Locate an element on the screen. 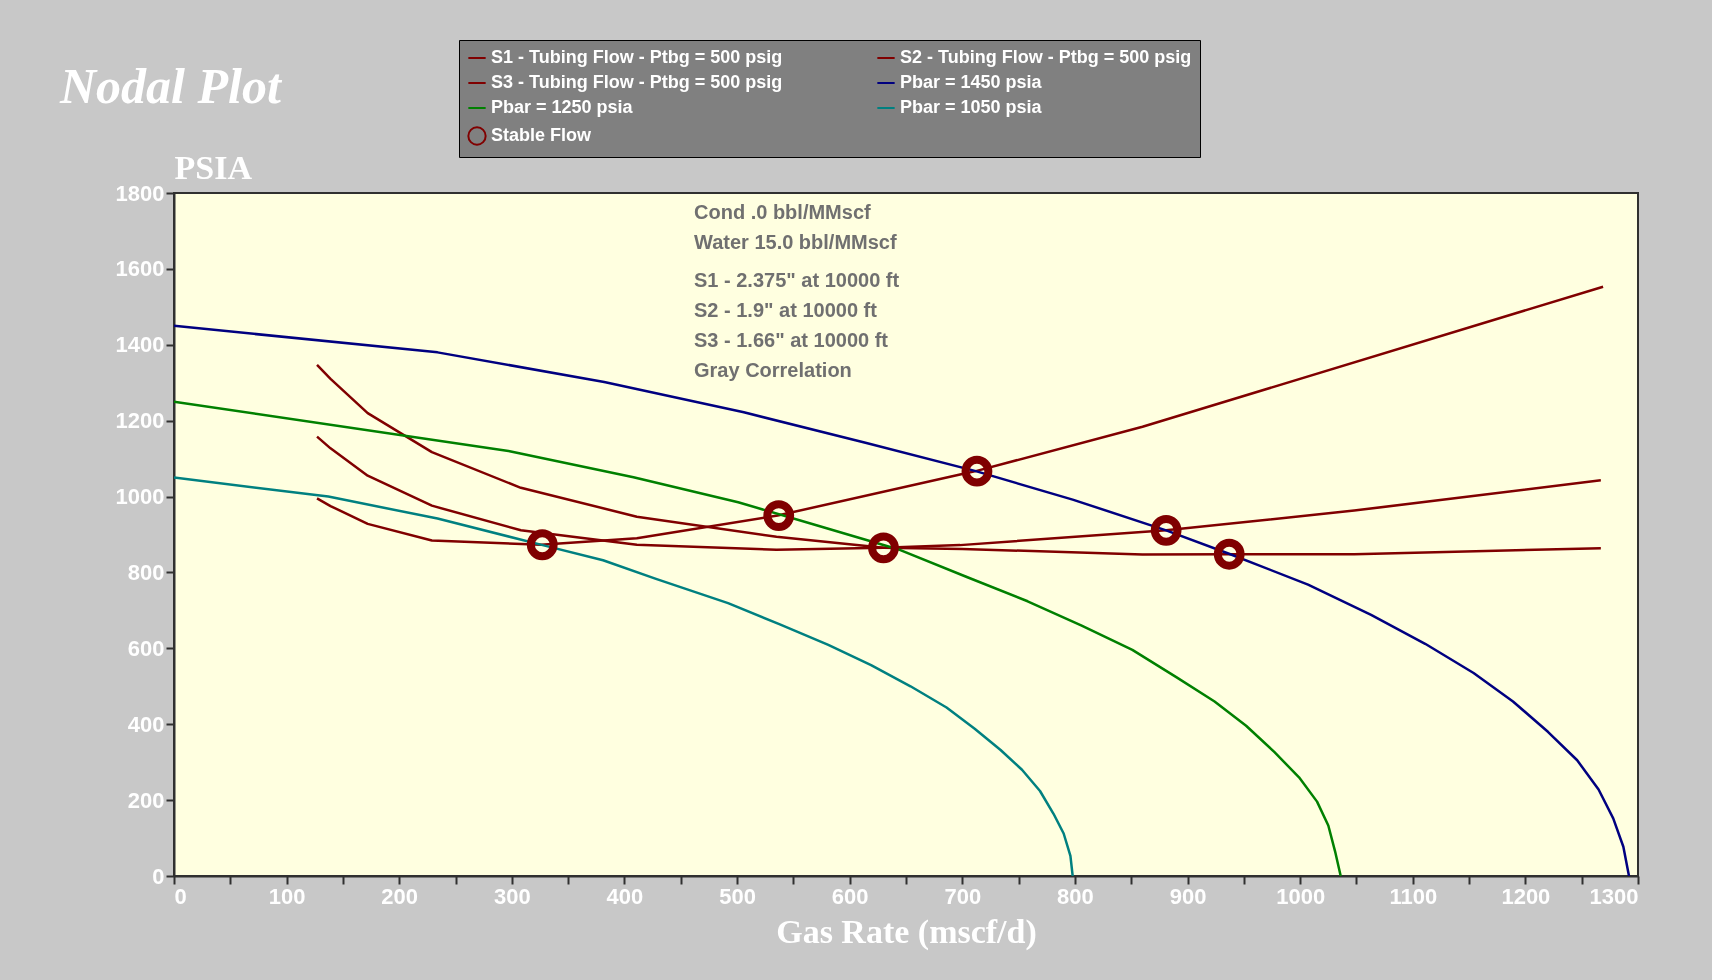  annotation: S3 - 1.66" at 10000 ft is located at coordinates (791, 340).